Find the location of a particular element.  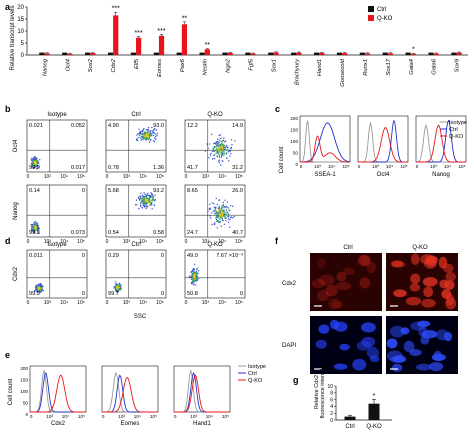

x-tick-label: 10⁴ is located at coordinates (64, 303).